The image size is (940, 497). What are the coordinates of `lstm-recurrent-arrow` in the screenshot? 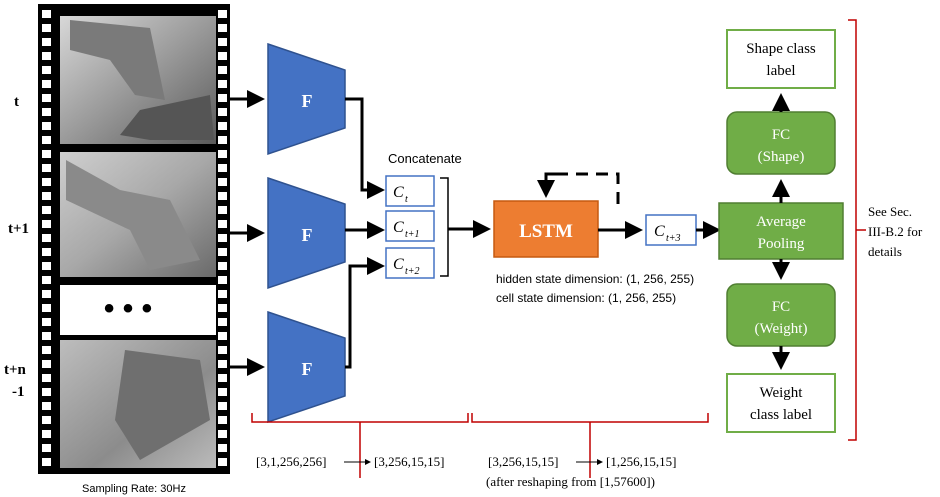 It's located at (546, 185).